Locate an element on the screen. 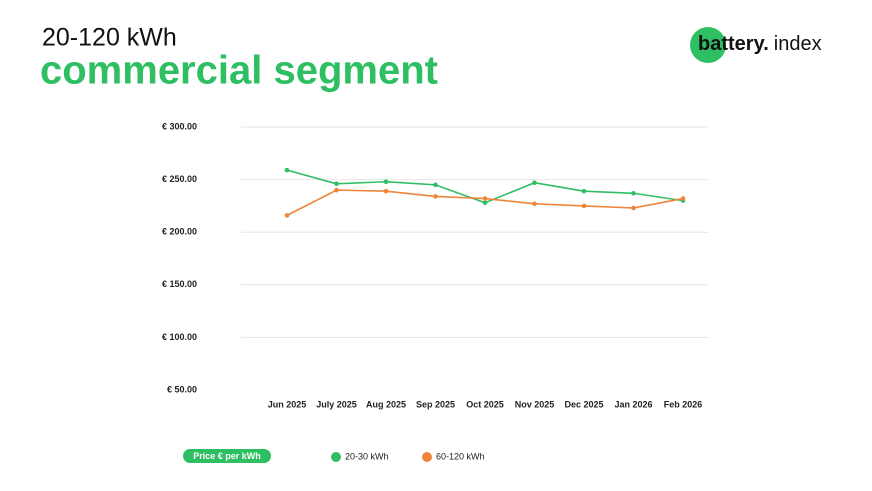  x-tick-label: Nov 2025 is located at coordinates (535, 404).